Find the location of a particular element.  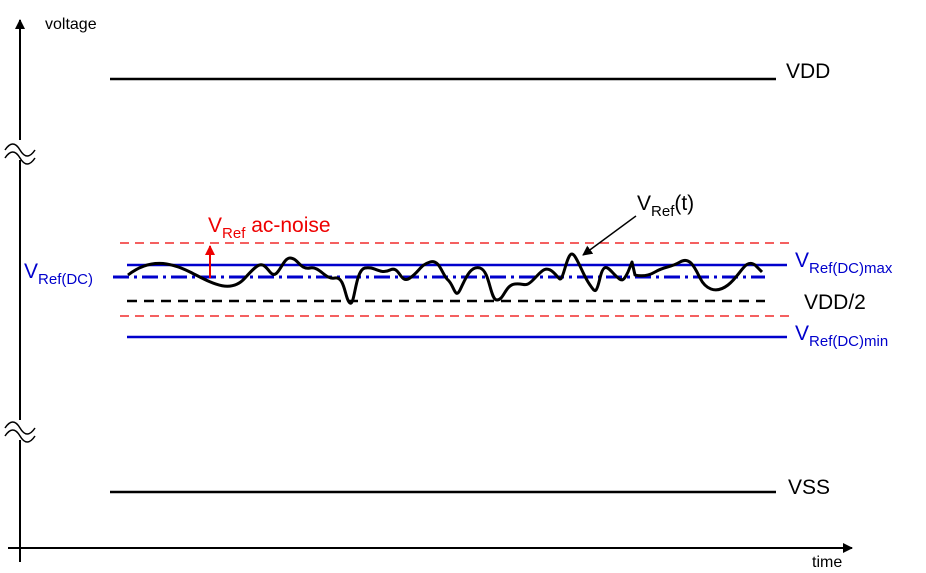

axis-break is located at coordinates (21, 291).